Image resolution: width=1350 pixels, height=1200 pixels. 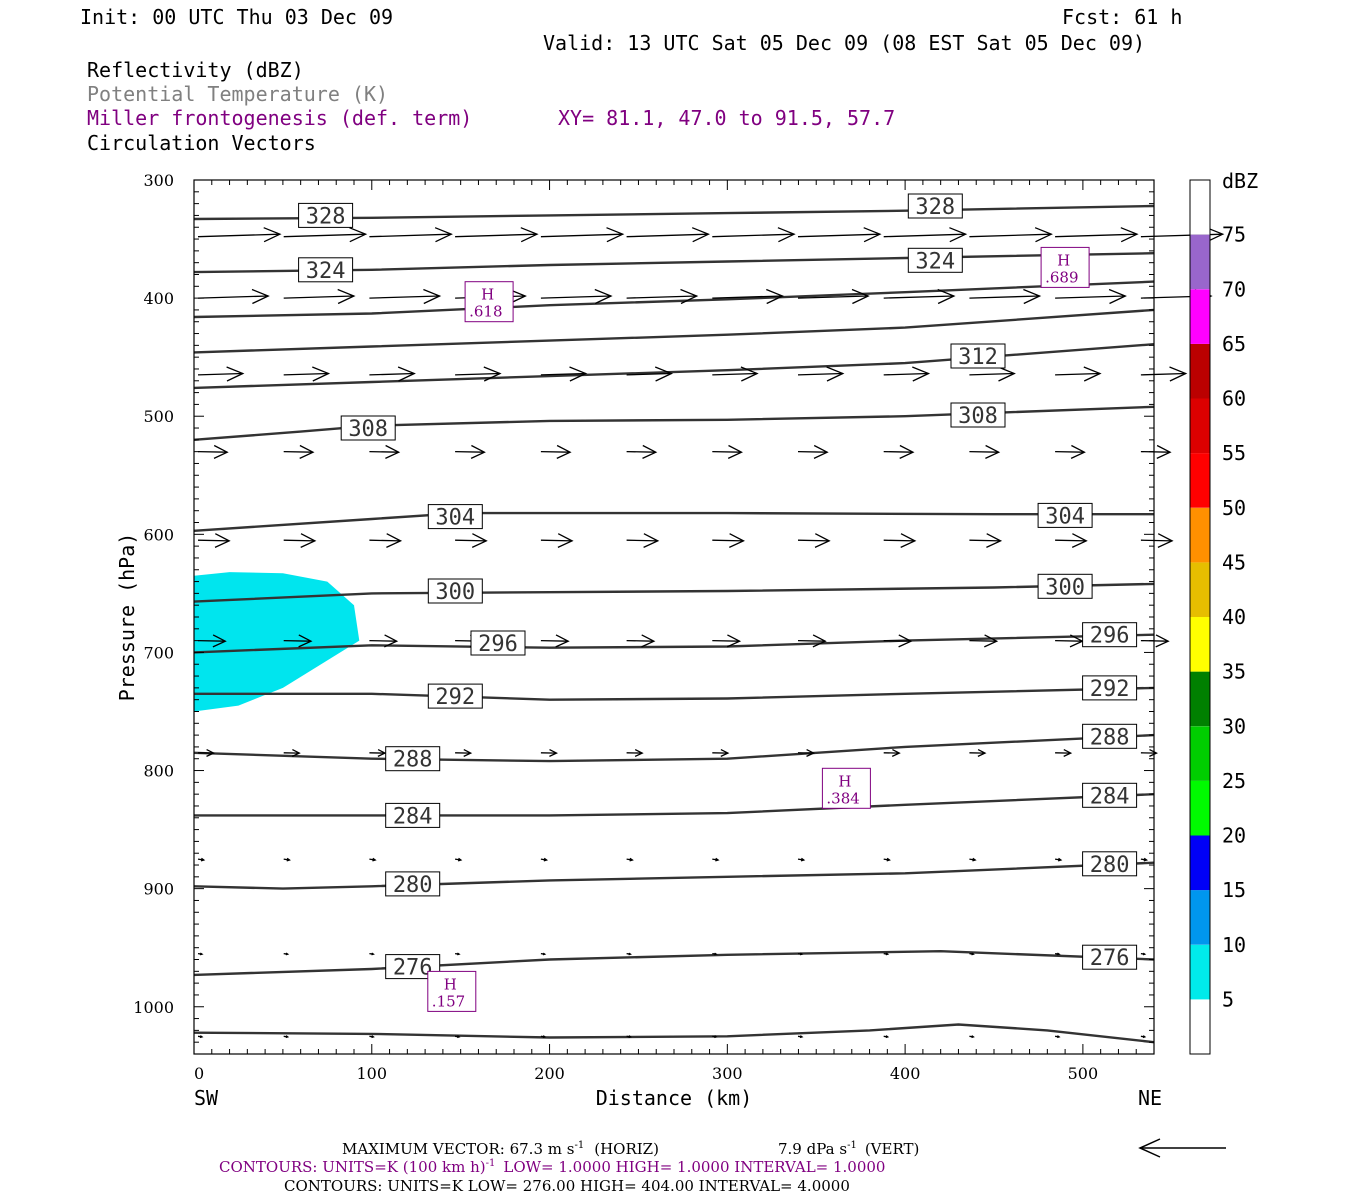 What do you see at coordinates (413, 885) in the screenshot?
I see `theta-contour-label: 280` at bounding box center [413, 885].